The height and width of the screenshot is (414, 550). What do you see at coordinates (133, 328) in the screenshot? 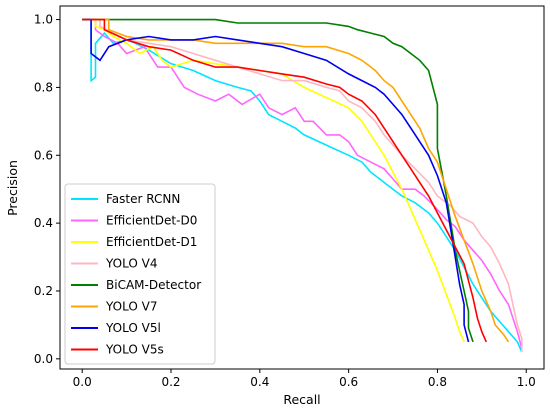
I see `legend-label: YOLO V5l` at bounding box center [133, 328].